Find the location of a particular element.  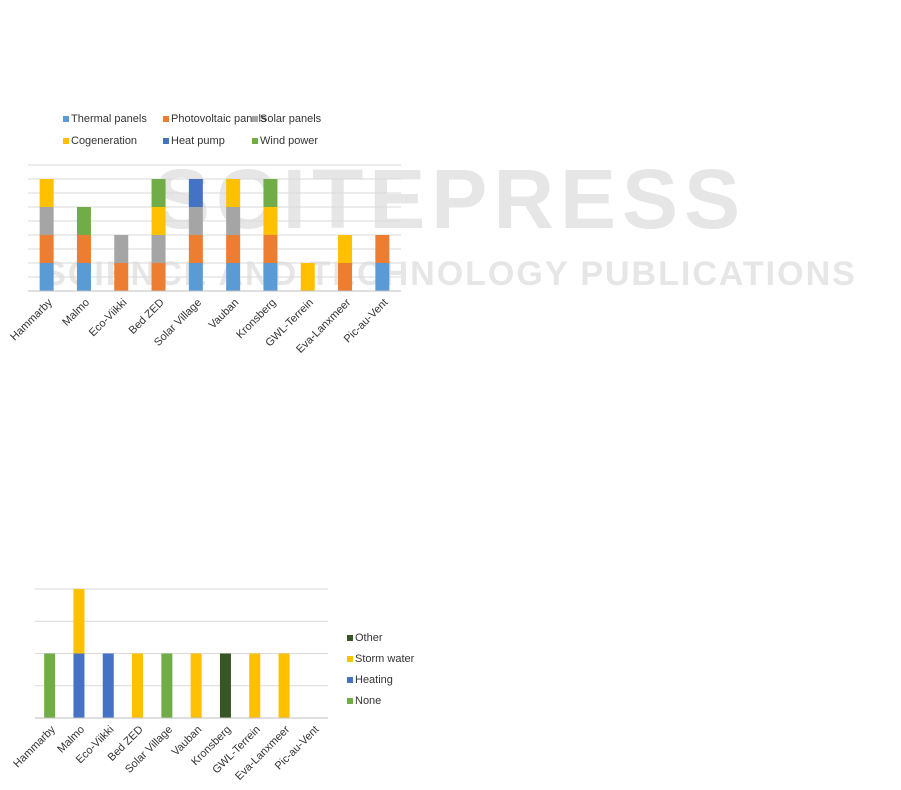

legend-label: Solar panels is located at coordinates (291, 119).